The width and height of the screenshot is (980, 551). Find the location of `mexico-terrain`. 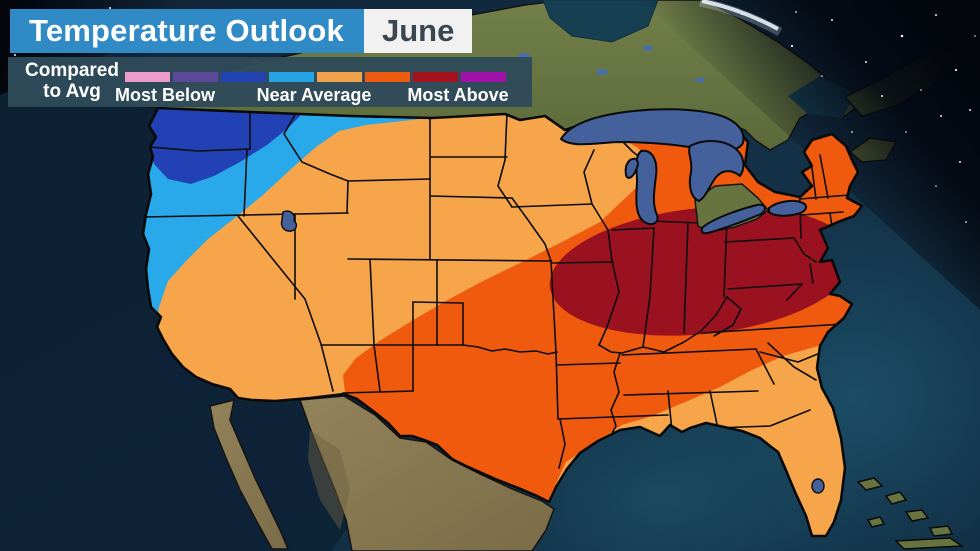

mexico-terrain is located at coordinates (426, 473).